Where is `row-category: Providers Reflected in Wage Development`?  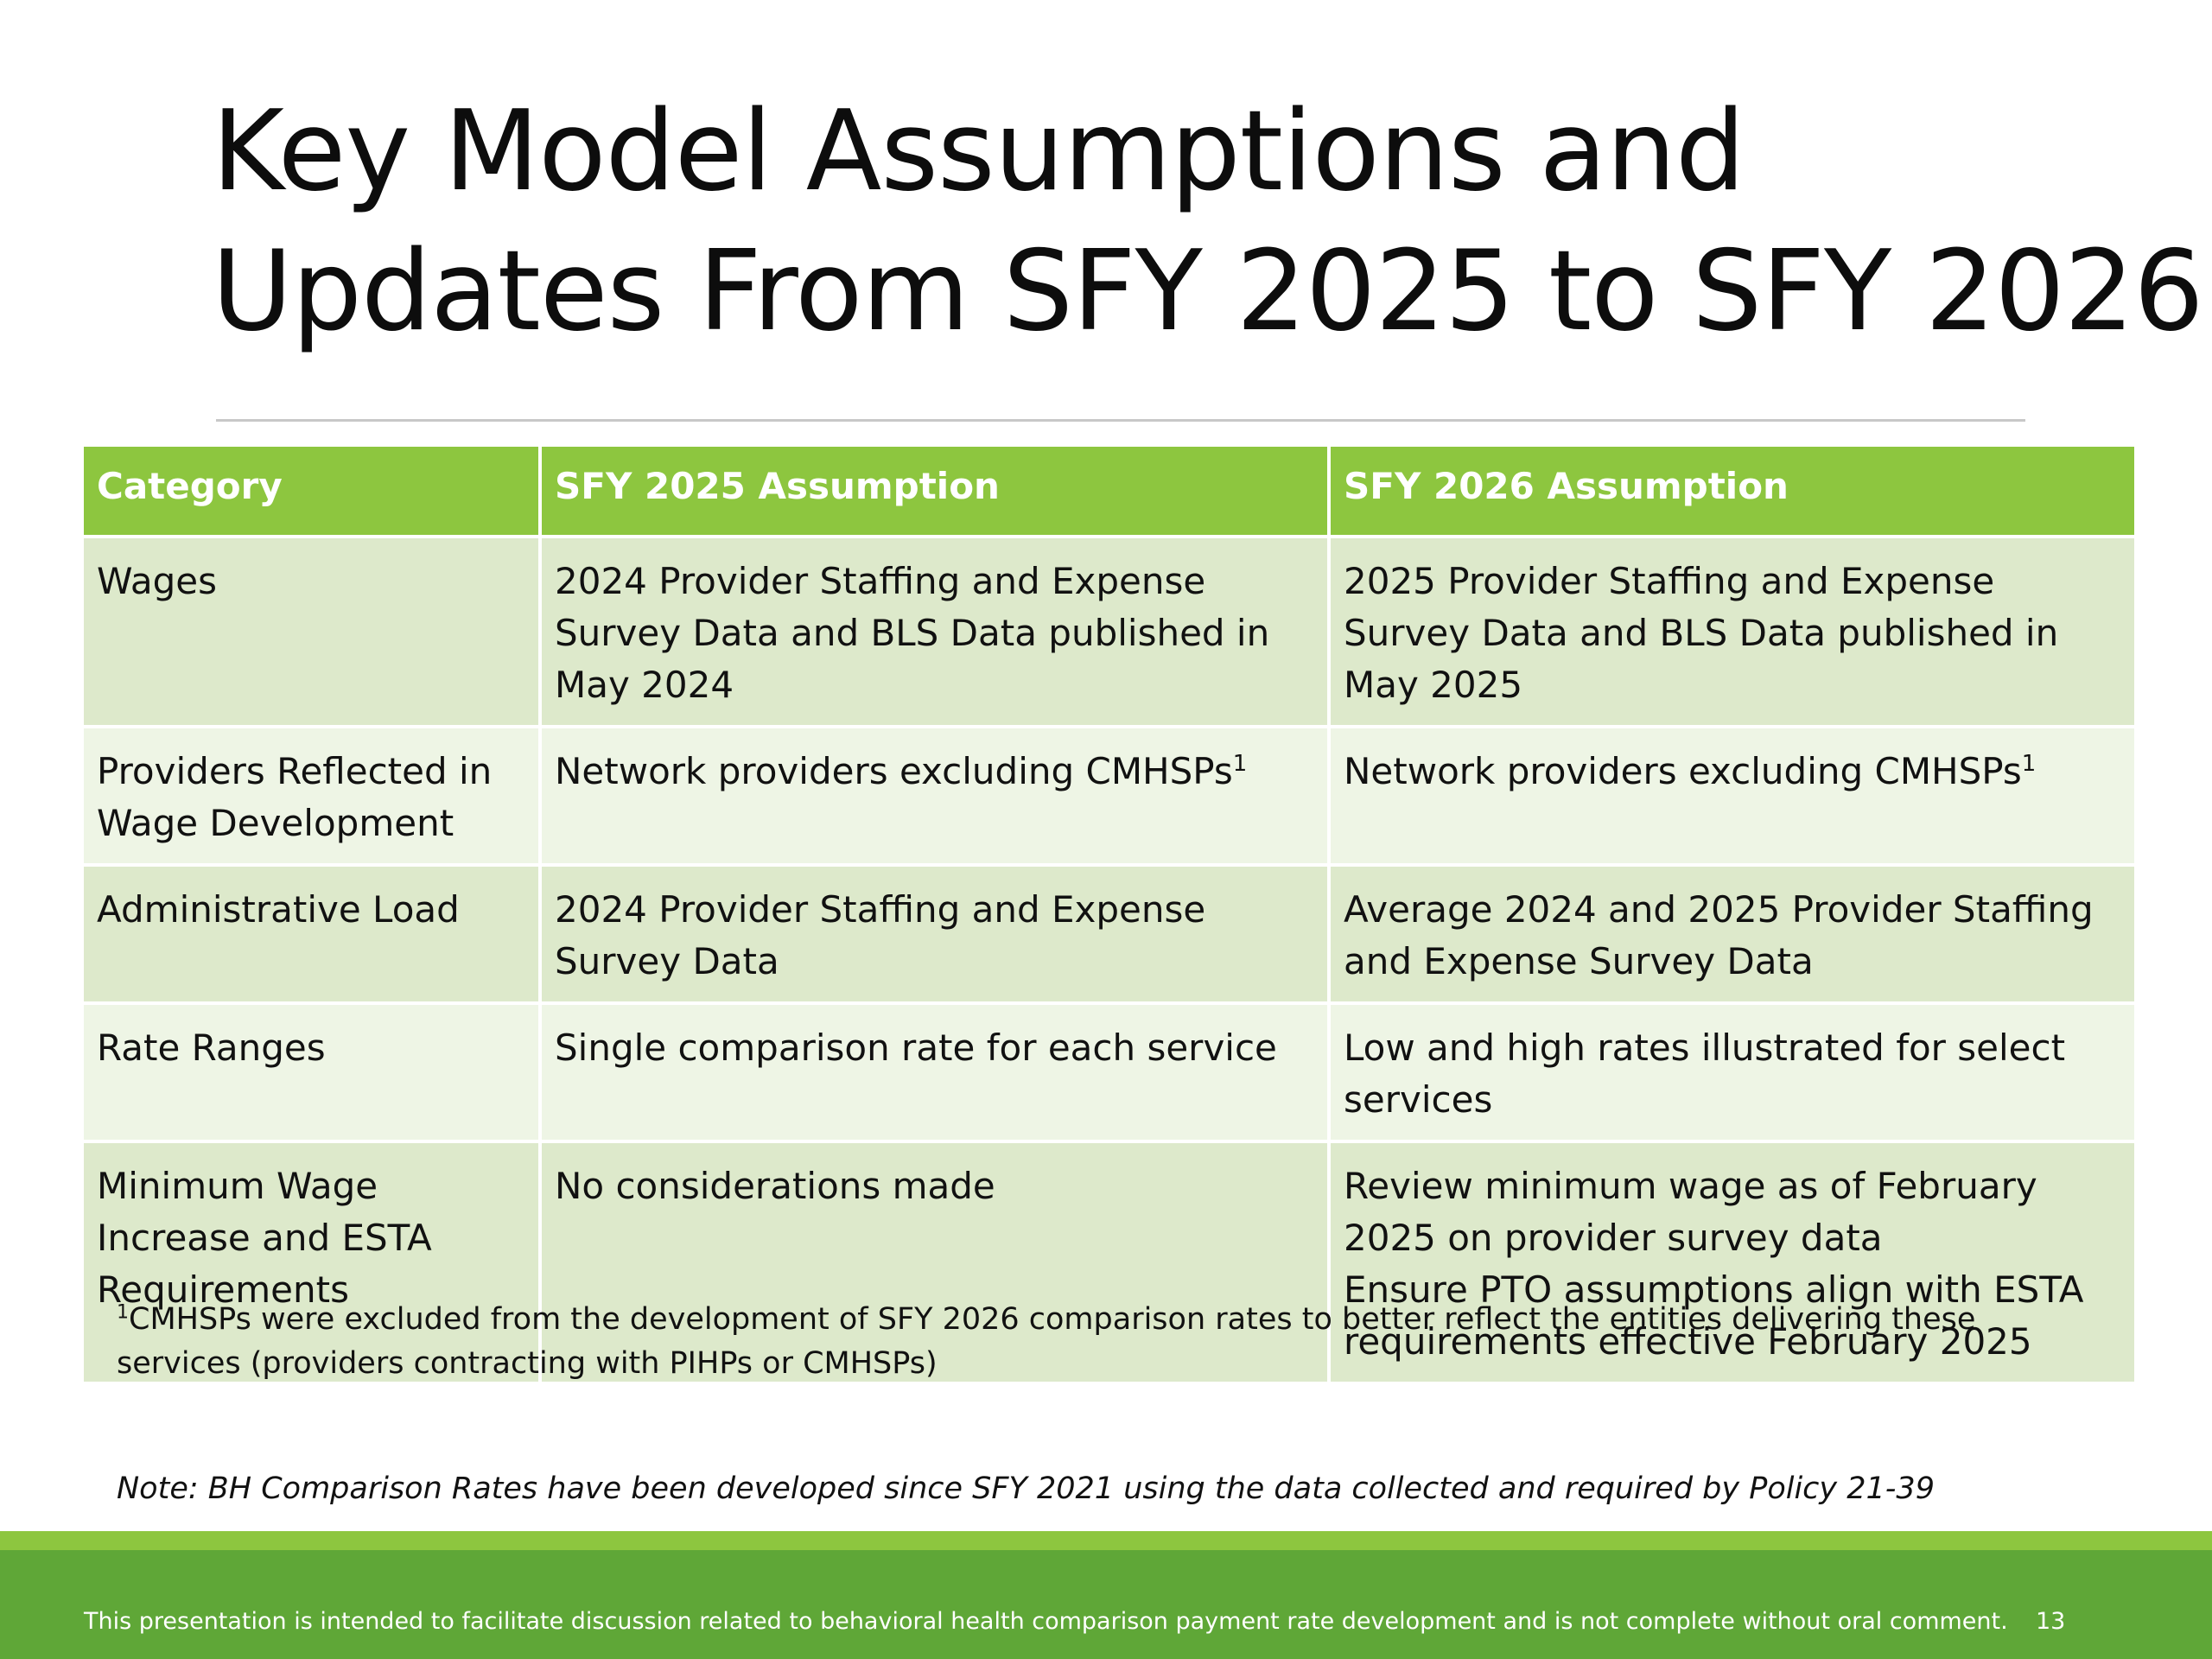 row-category: Providers Reflected in Wage Development is located at coordinates (311, 796).